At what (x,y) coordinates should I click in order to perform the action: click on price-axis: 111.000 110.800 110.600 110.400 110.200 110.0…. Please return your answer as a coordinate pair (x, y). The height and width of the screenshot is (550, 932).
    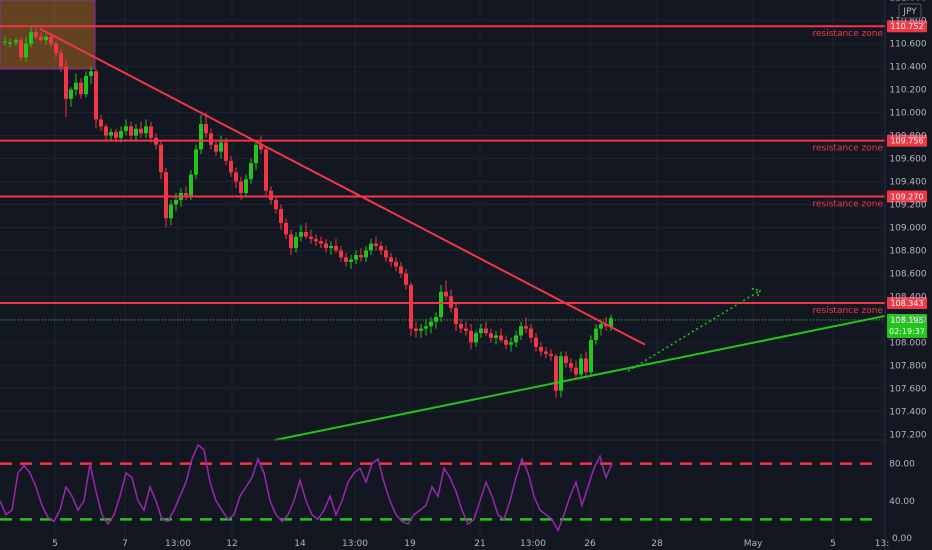
    Looking at the image, I should click on (905, 275).